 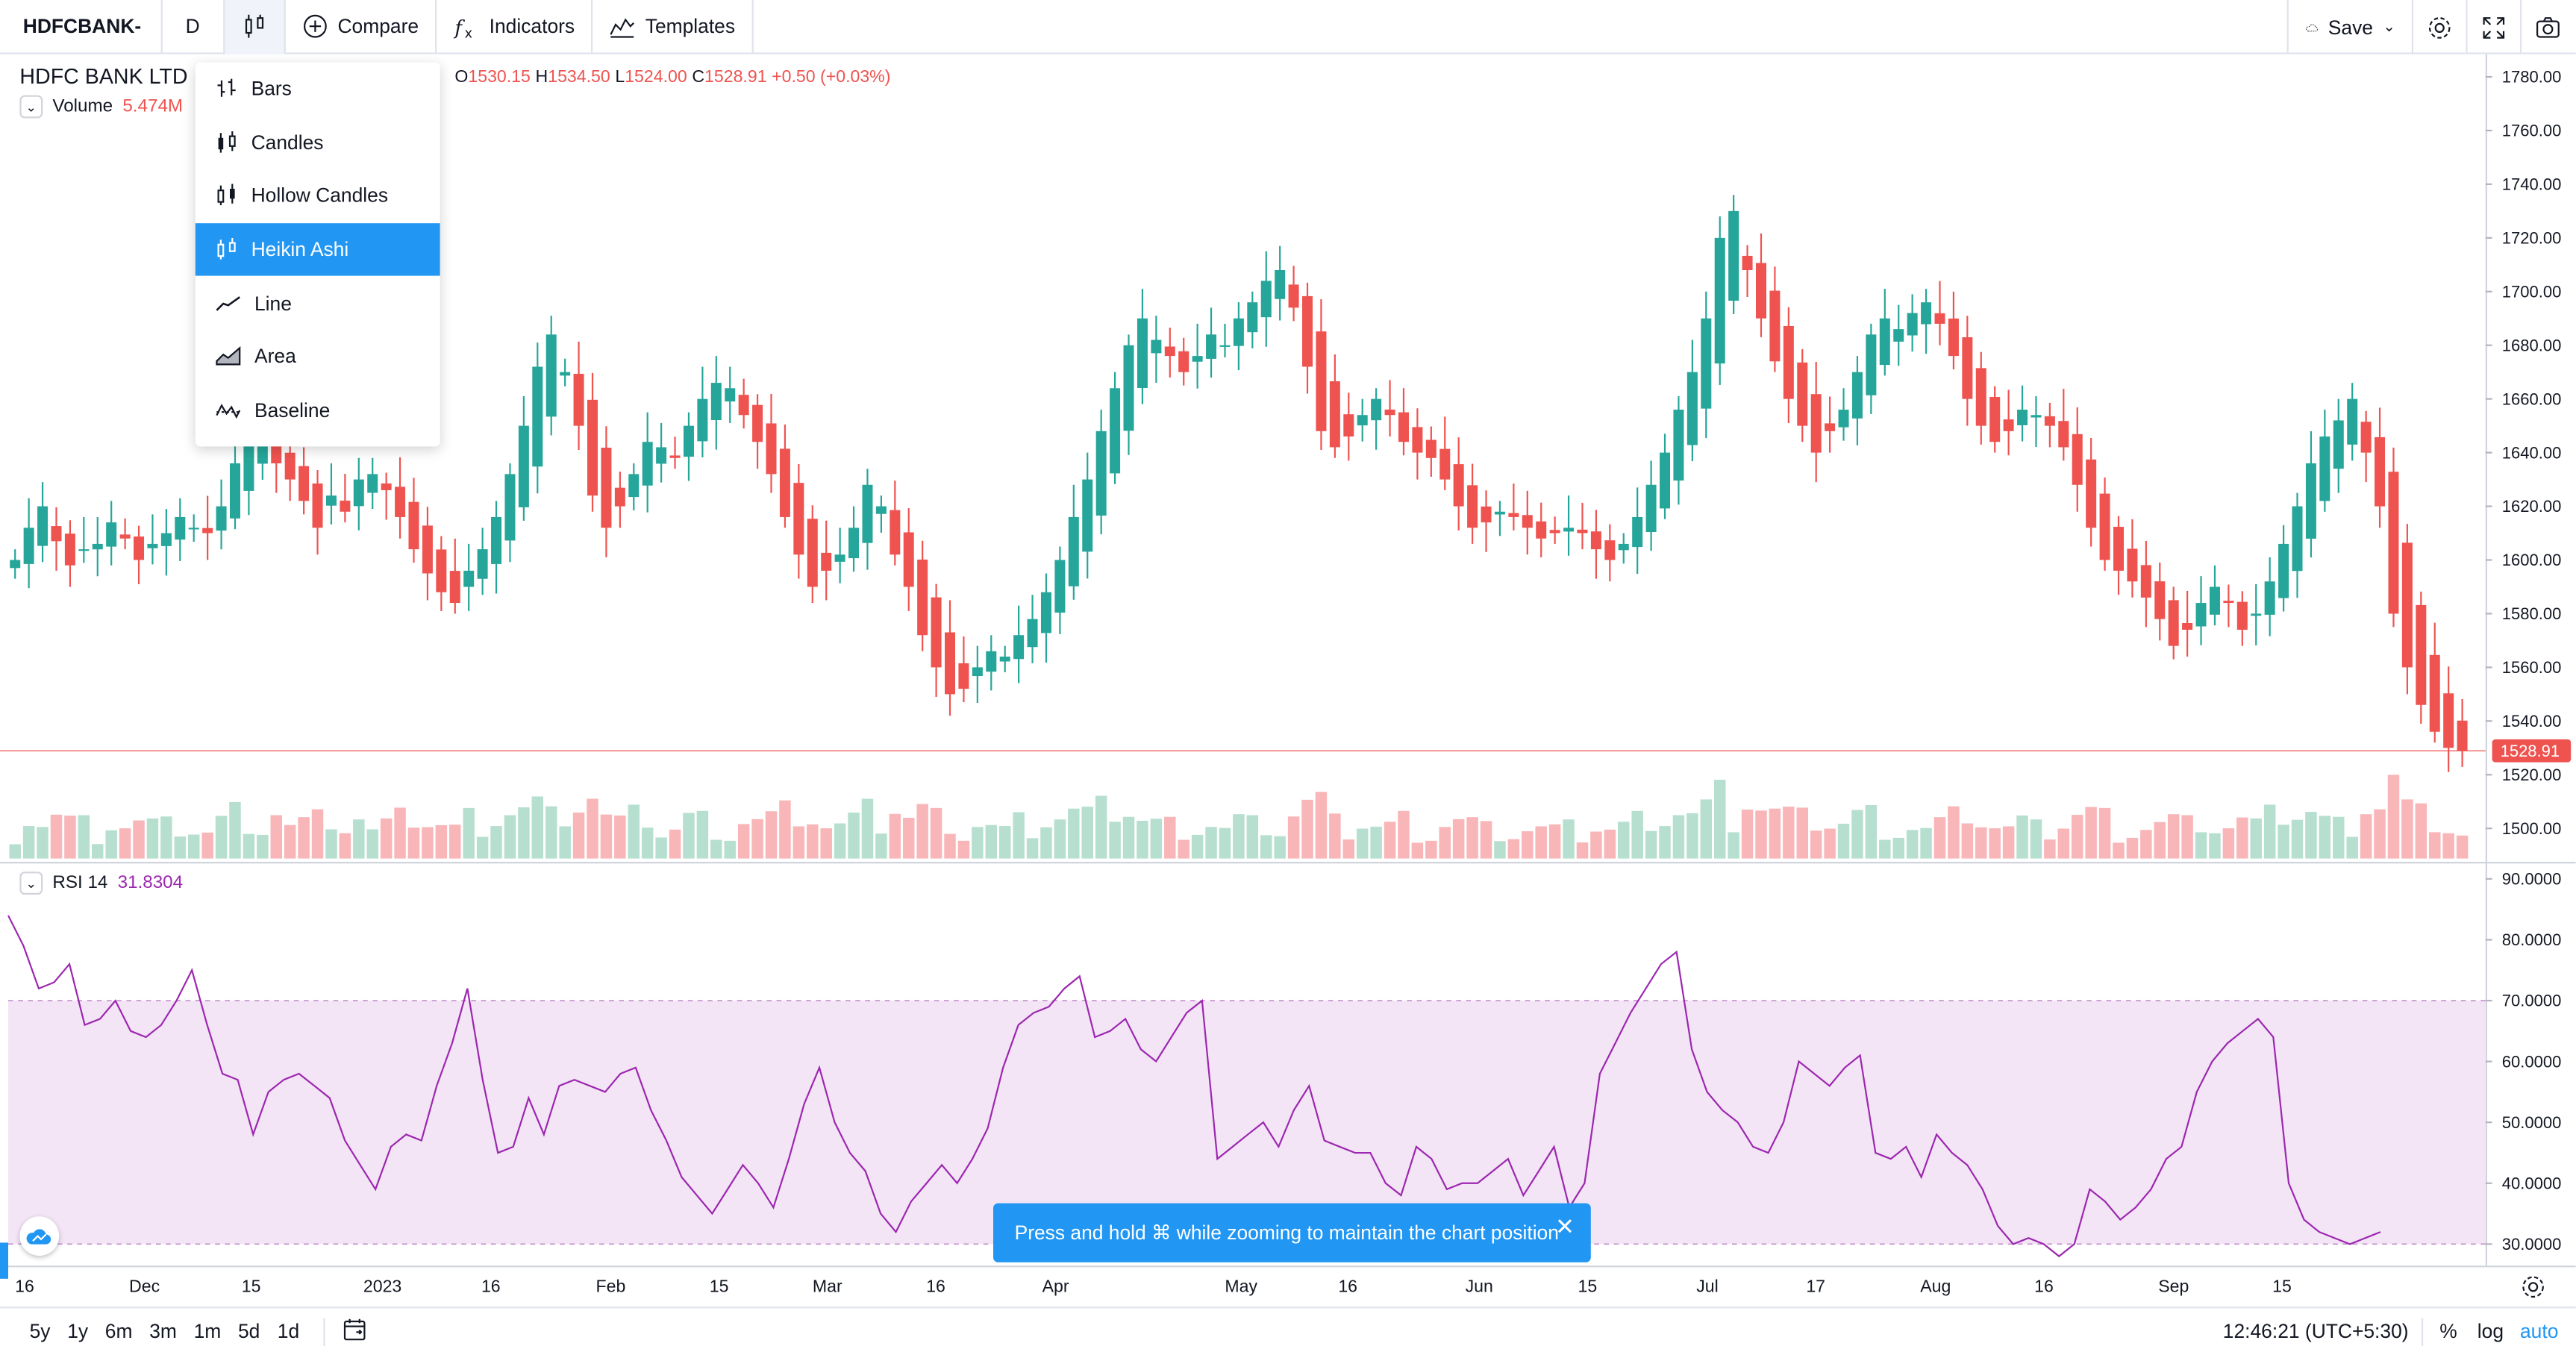 What do you see at coordinates (2490, 1331) in the screenshot?
I see `log-scale-button: log` at bounding box center [2490, 1331].